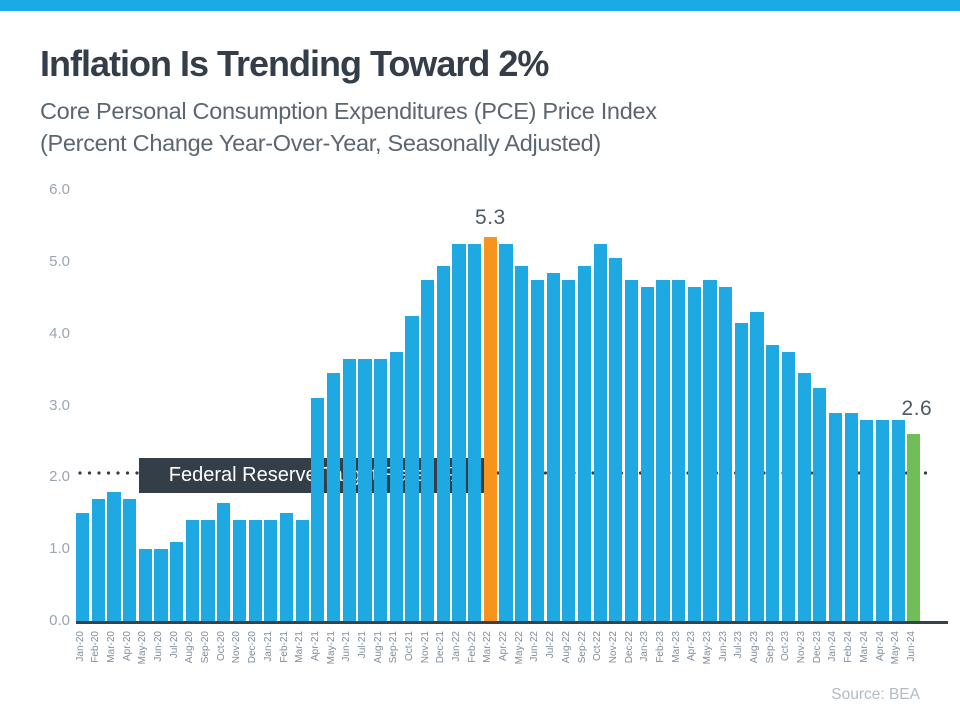  What do you see at coordinates (802, 647) in the screenshot?
I see `x-axis-label: Nov-23` at bounding box center [802, 647].